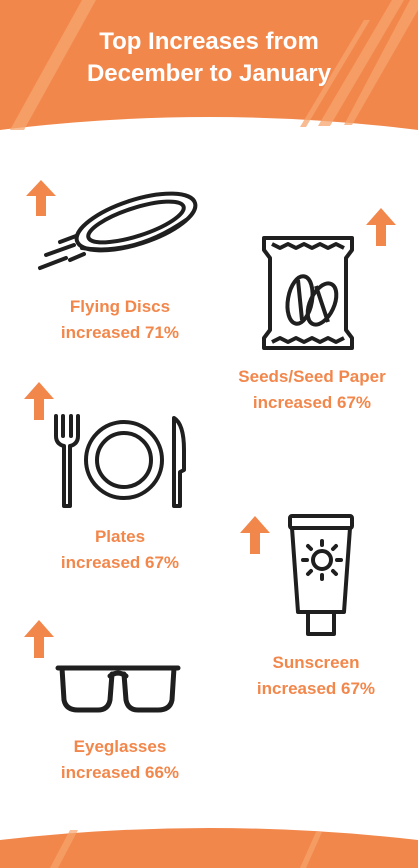 This screenshot has height=868, width=418. Describe the element at coordinates (120, 461) in the screenshot. I see `plate-fork-knife-icon` at that location.